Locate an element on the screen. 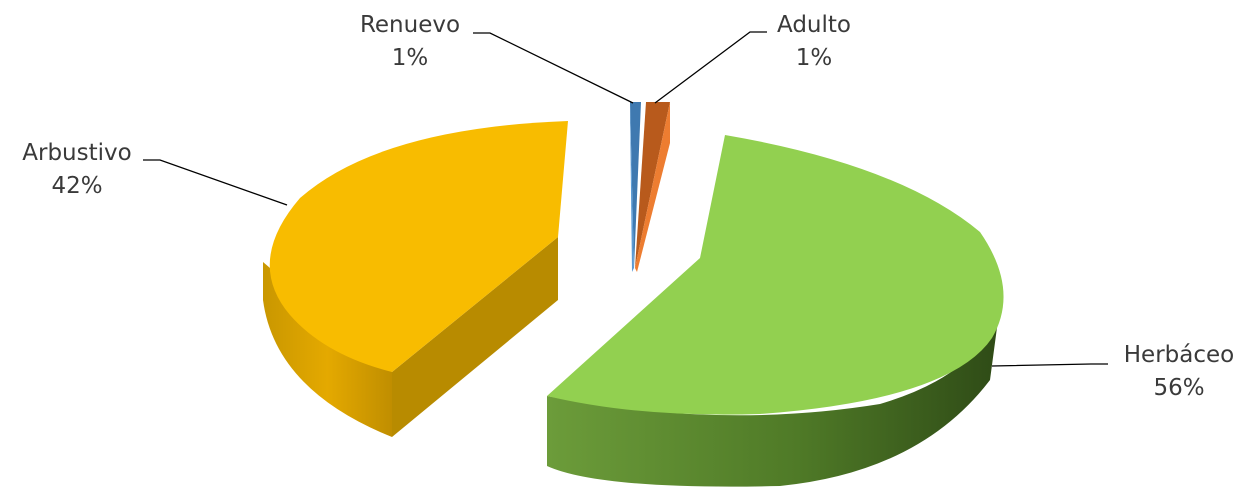 This screenshot has height=487, width=1249. slice-label-arbustivo: Arbustivo is located at coordinates (76, 153).